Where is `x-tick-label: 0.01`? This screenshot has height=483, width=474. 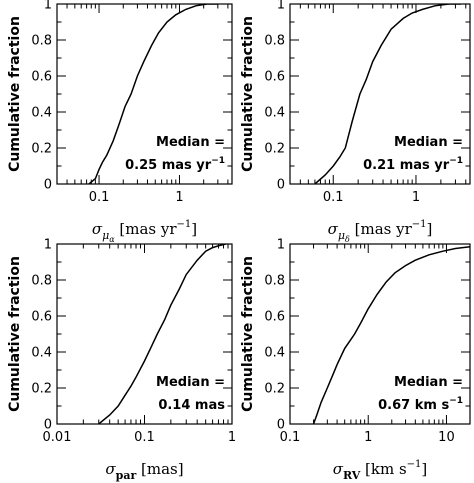 x-tick-label: 0.01 is located at coordinates (57, 437).